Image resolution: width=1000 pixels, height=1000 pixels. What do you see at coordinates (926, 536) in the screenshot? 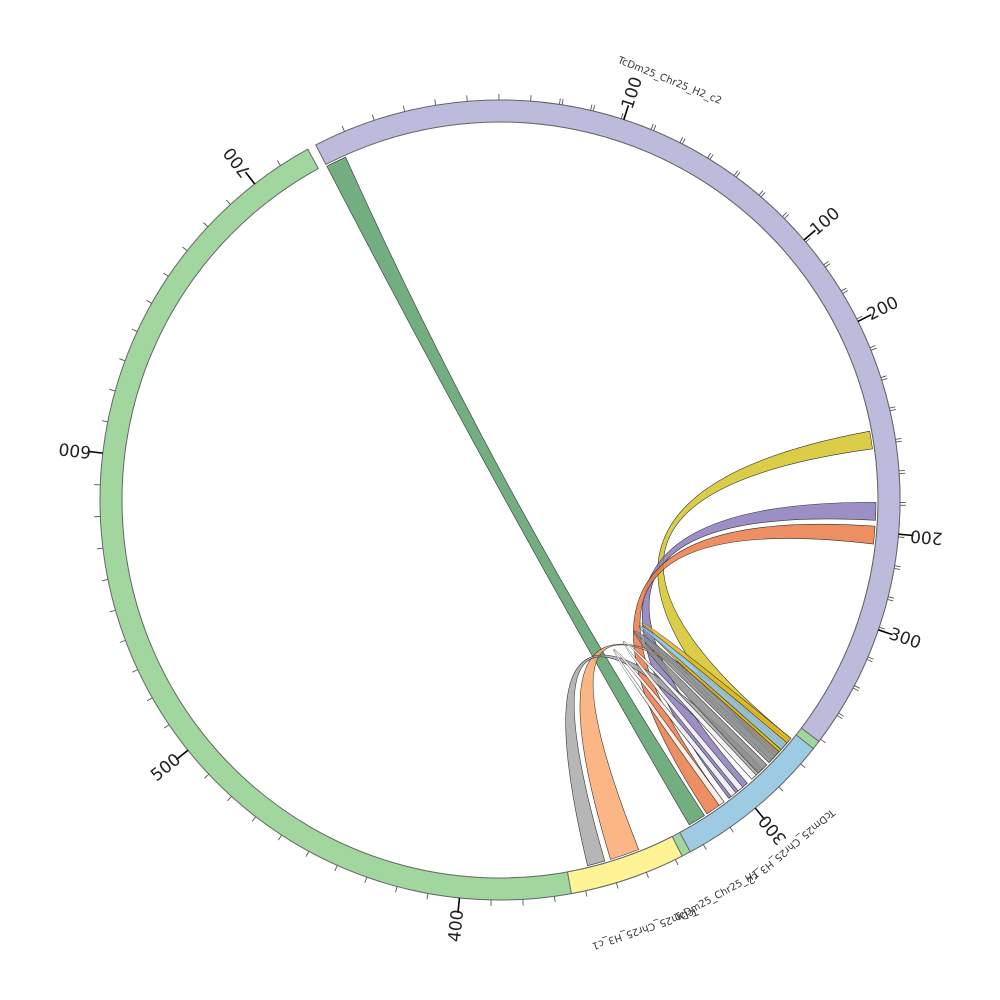
I see `tick-label-h1-200: 200` at bounding box center [926, 536].